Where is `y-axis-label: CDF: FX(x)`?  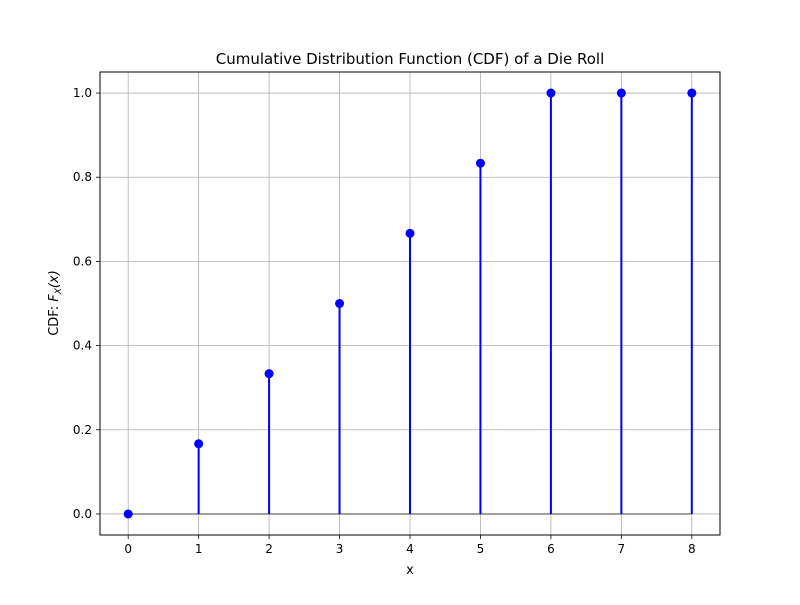
y-axis-label: CDF: FX(x) is located at coordinates (55, 303).